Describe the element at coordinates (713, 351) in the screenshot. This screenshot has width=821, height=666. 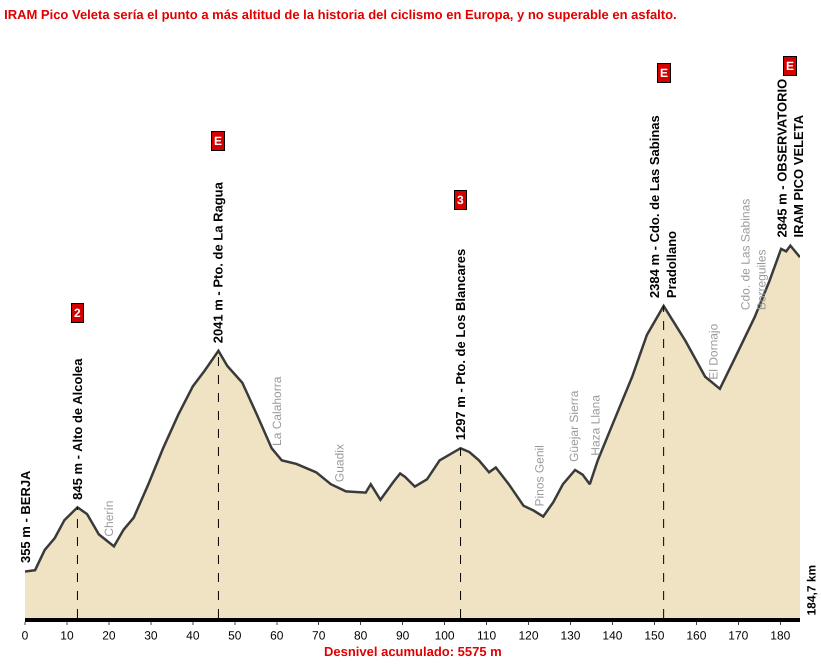
I see `annotation: El Dornajo` at that location.